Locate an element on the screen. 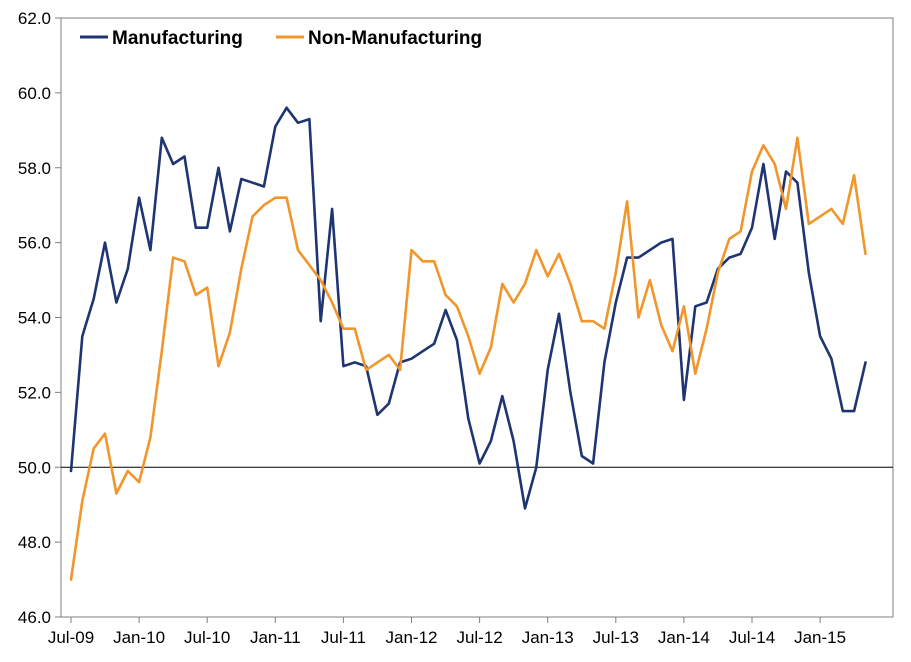  y-axis: 46.0 48.0 50.0 52.0 54.0 56.0 58.0 60.0 62.0 is located at coordinates (39, 318).